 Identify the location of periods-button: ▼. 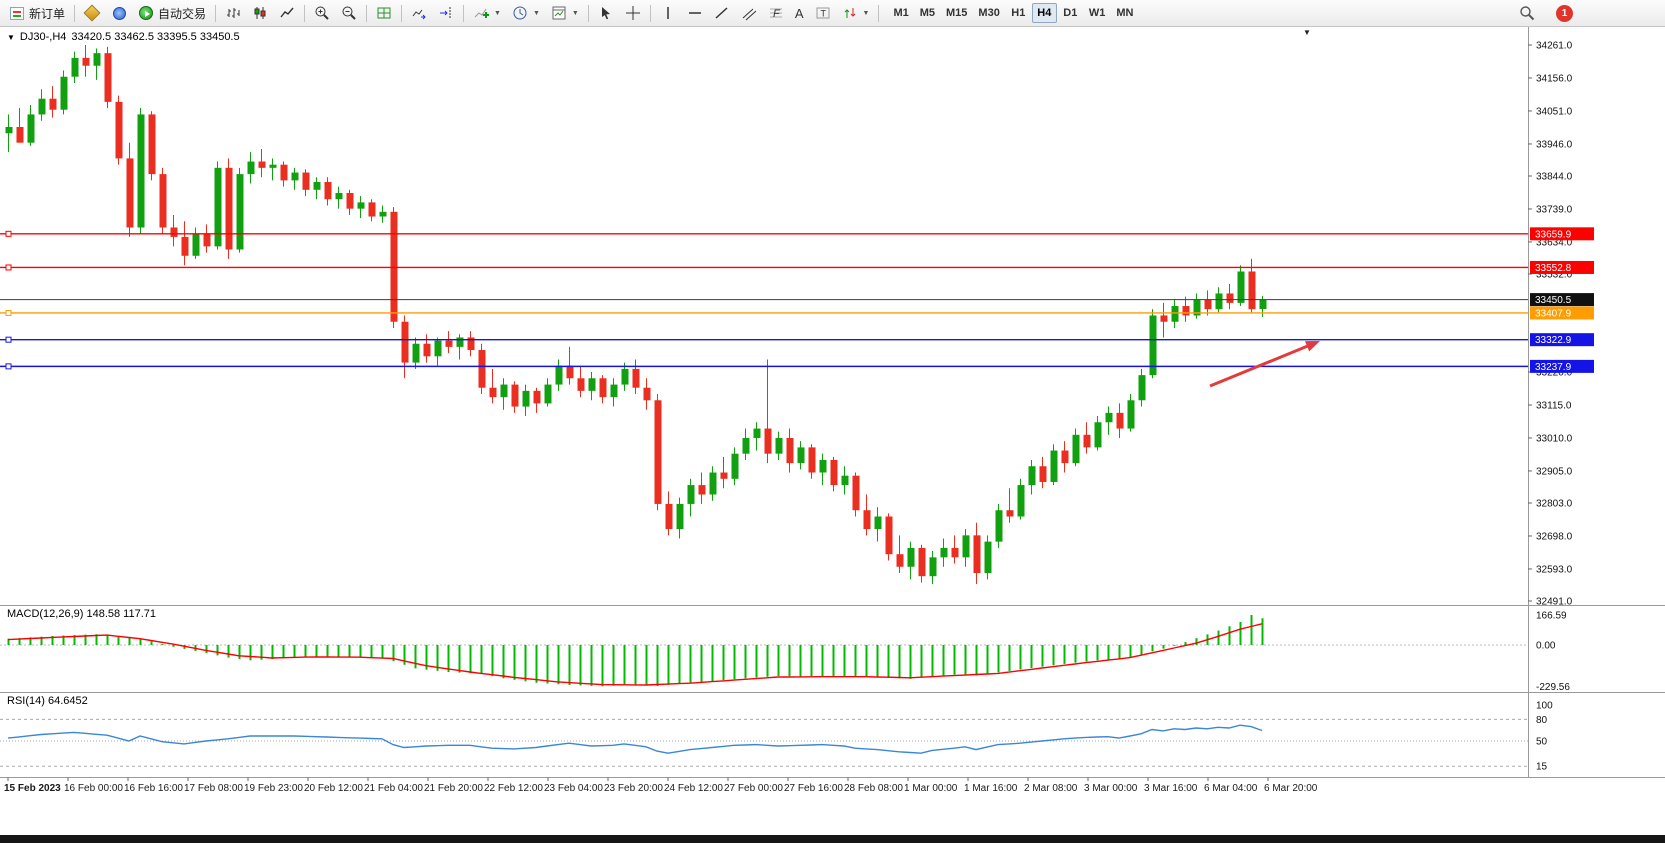
(526, 13).